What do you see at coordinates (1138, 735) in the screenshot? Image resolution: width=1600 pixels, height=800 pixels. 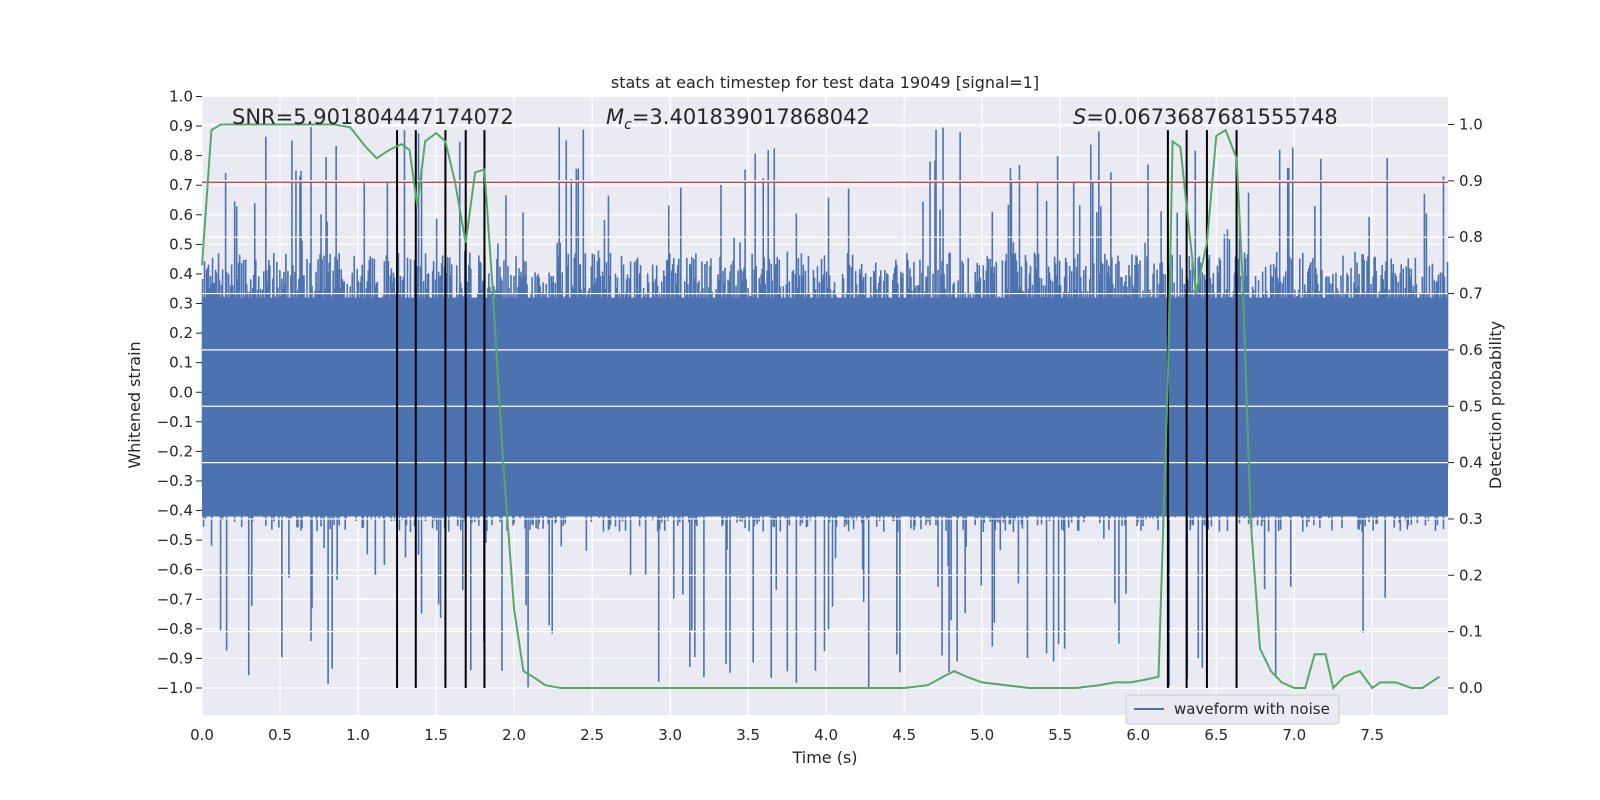 I see `x-tick-label: 6.0` at bounding box center [1138, 735].